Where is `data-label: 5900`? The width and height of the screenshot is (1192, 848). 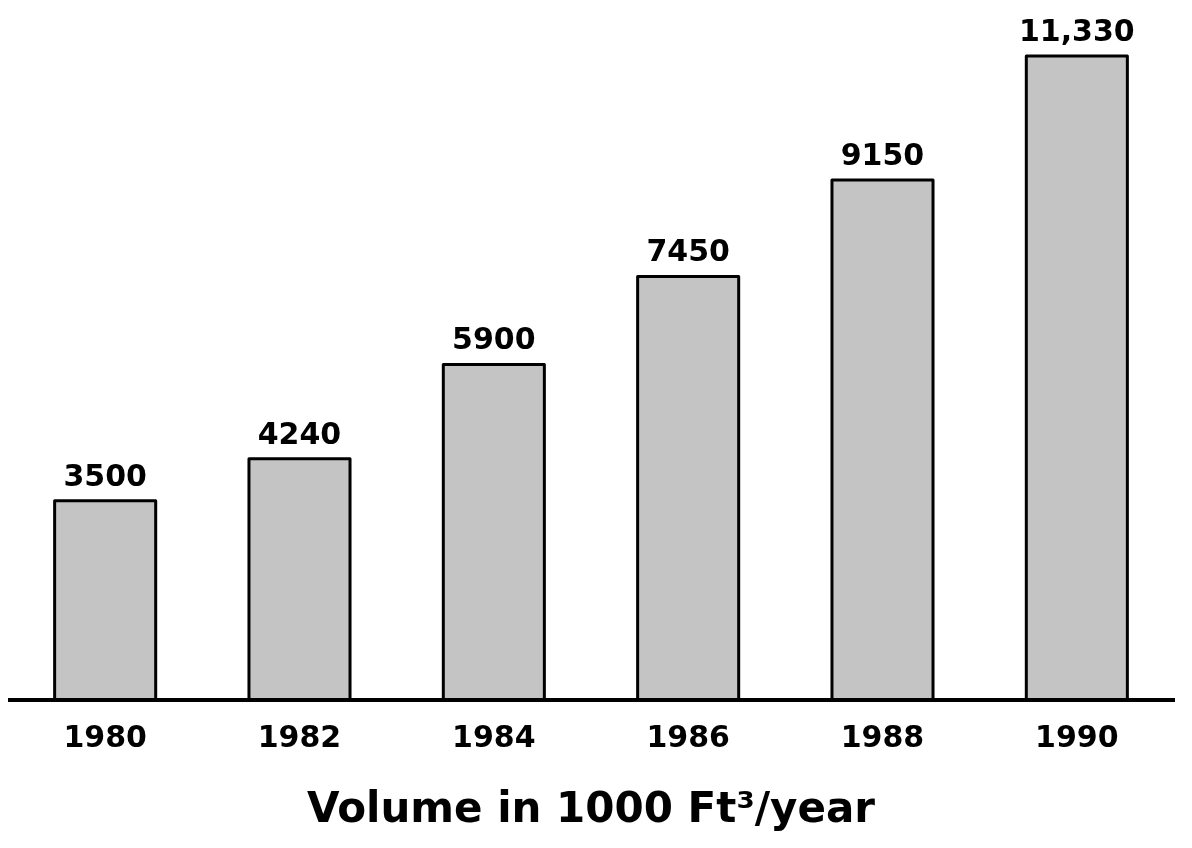 data-label: 5900 is located at coordinates (494, 339).